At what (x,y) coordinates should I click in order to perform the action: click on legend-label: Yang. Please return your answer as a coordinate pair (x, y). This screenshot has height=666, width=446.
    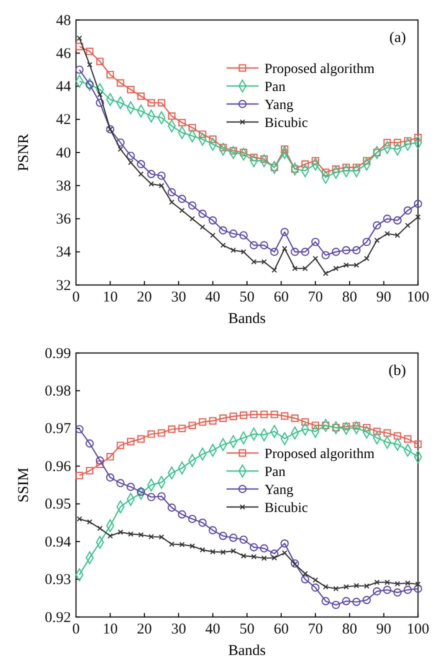
    Looking at the image, I should click on (279, 105).